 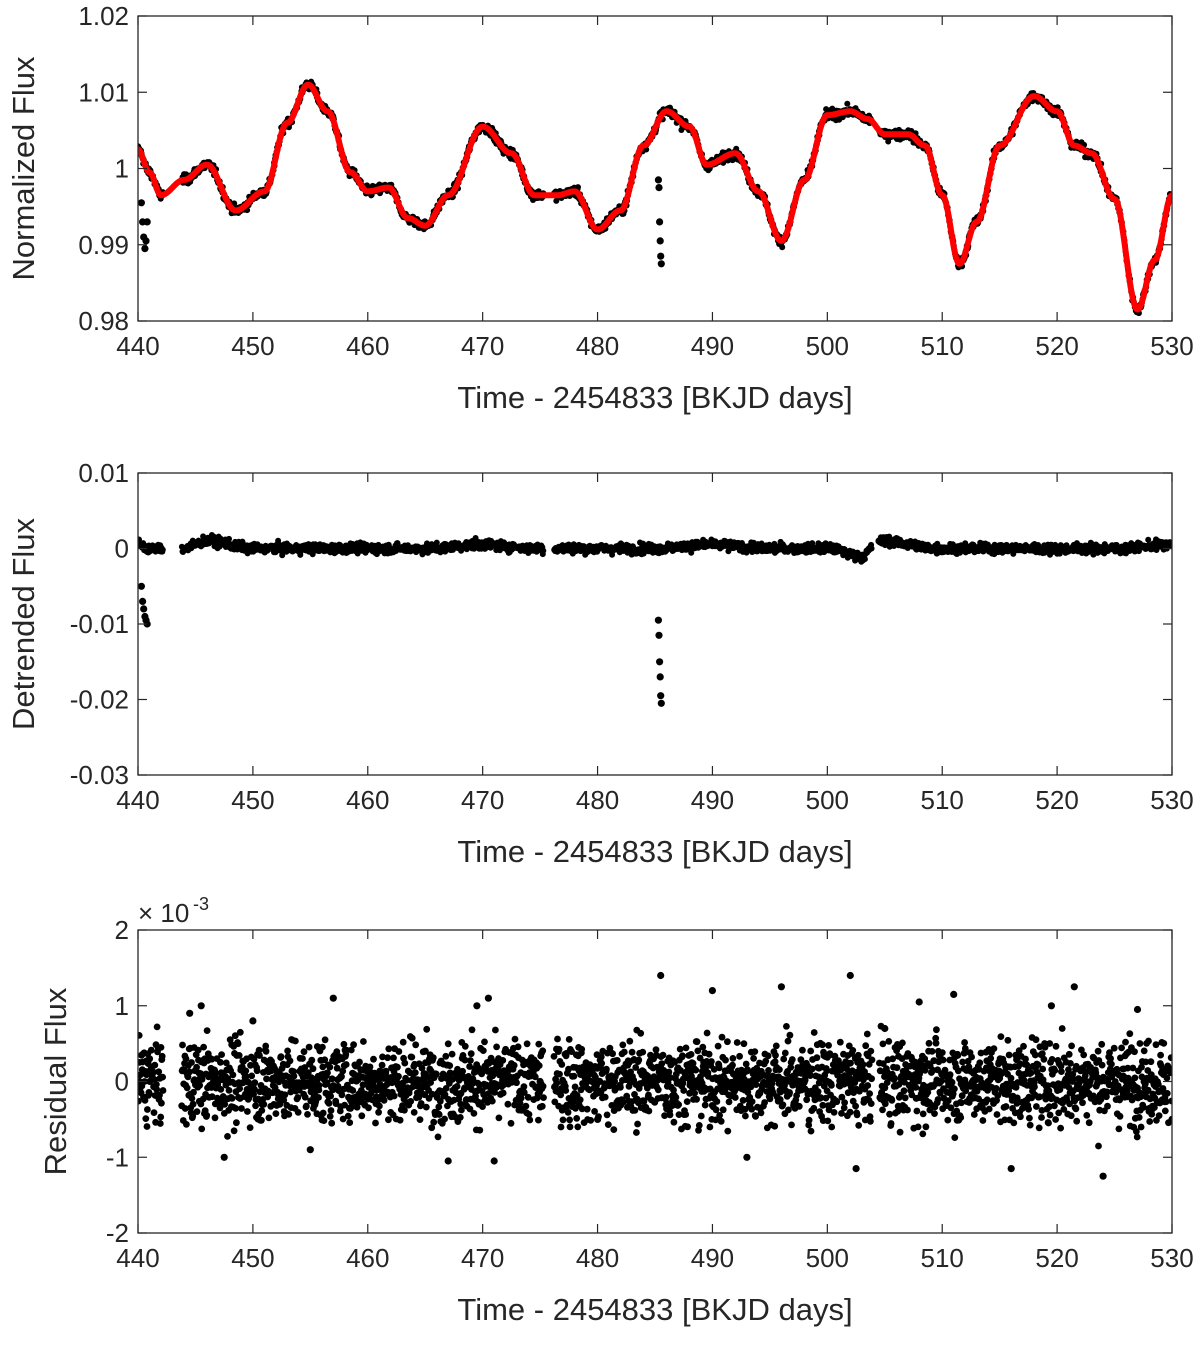 What do you see at coordinates (1171, 346) in the screenshot?
I see `x-tick-label: 530` at bounding box center [1171, 346].